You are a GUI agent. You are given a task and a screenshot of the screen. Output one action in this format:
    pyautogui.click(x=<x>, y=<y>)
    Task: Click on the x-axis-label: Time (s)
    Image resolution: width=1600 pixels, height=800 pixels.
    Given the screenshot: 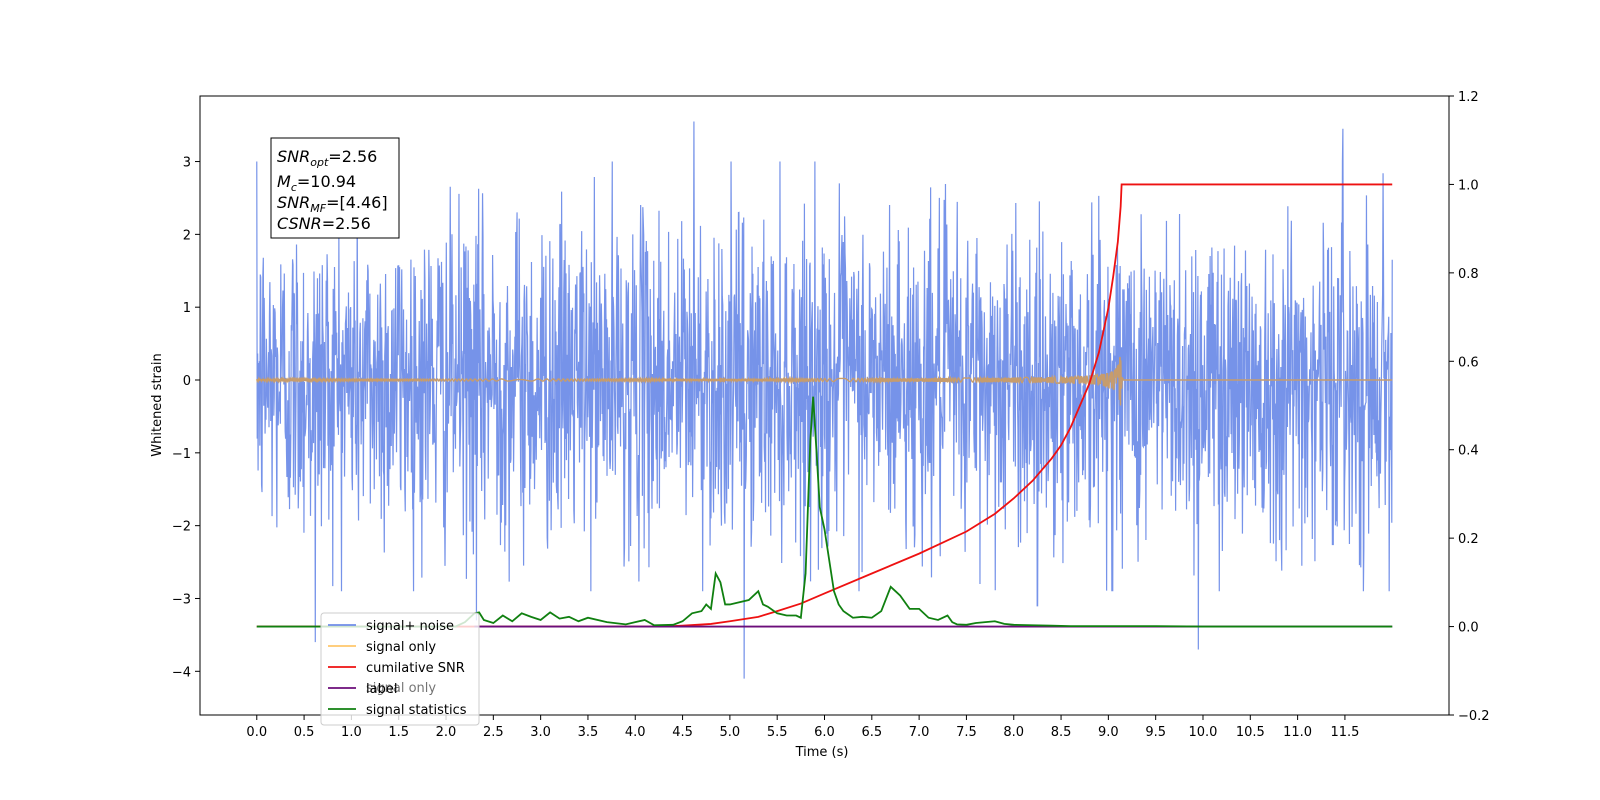 What is the action you would take?
    pyautogui.click(x=822, y=752)
    